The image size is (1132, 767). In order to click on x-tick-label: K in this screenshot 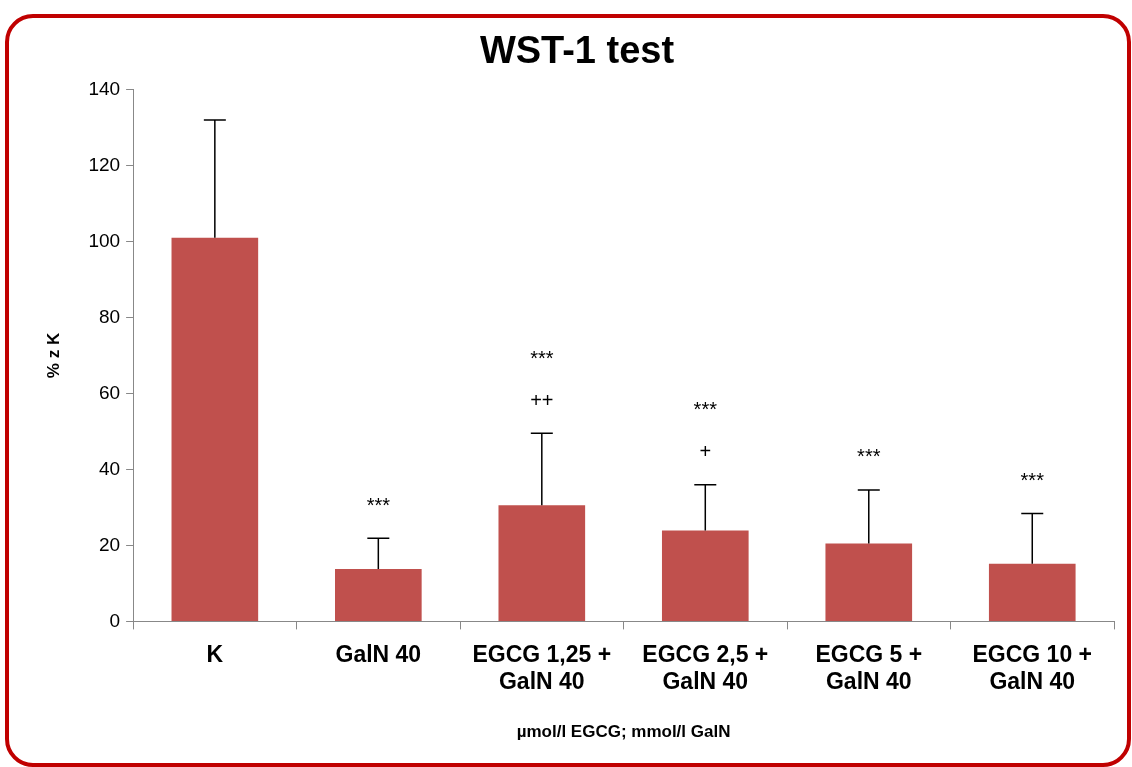, I will do `click(215, 653)`.